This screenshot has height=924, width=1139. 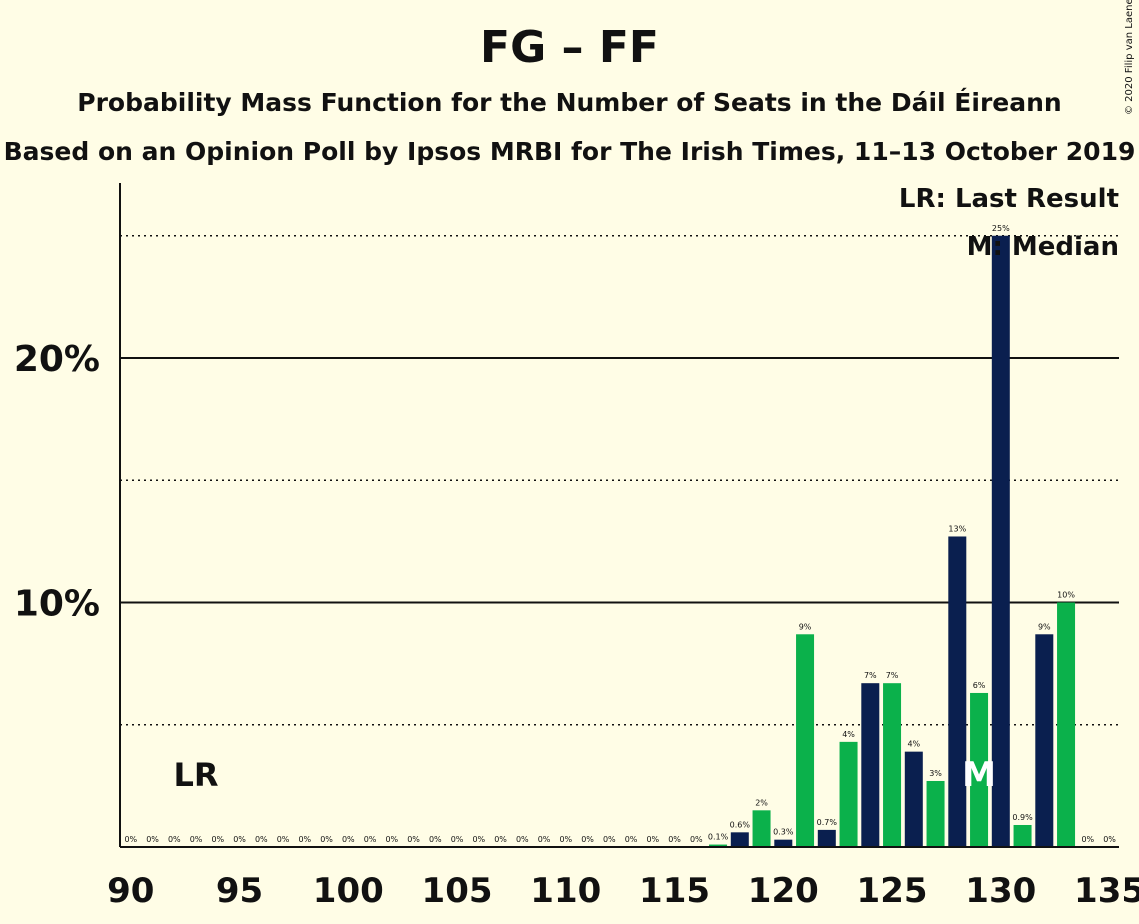 What do you see at coordinates (57, 604) in the screenshot?
I see `y-tick-label: 10%` at bounding box center [57, 604].